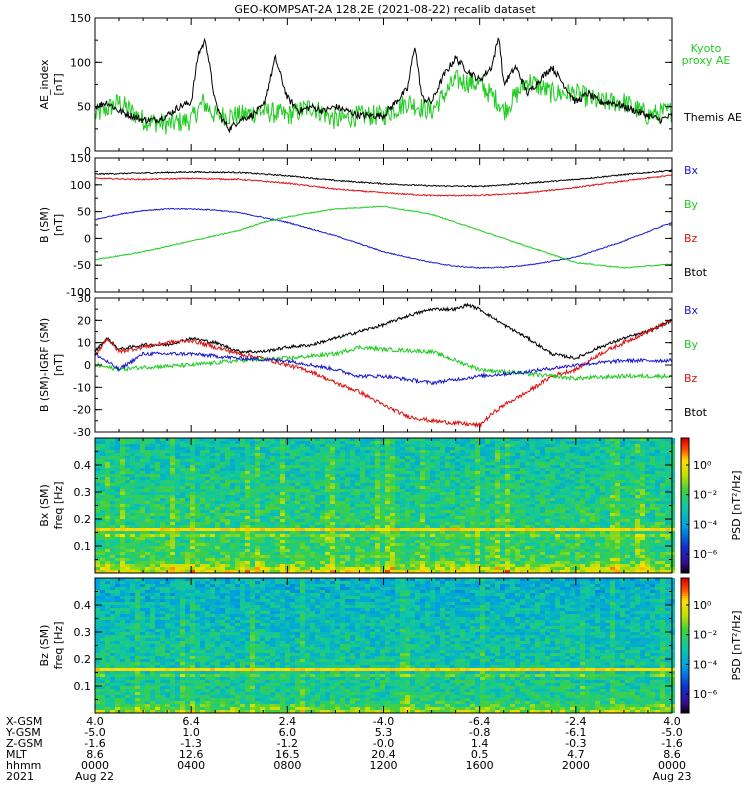  What do you see at coordinates (84, 320) in the screenshot?
I see `y-tick-label: 20` at bounding box center [84, 320].